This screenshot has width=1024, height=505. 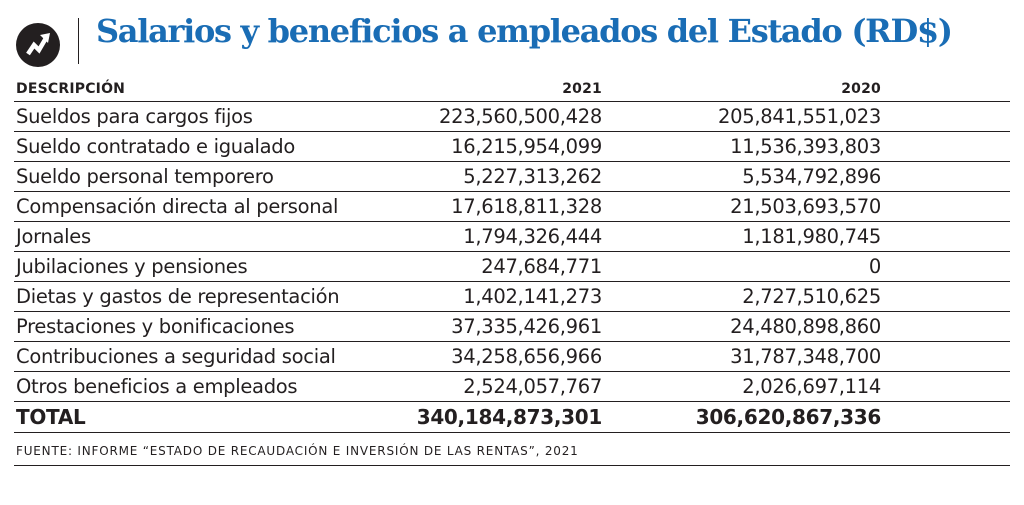 I want to click on row-label: Jubilaciones y pensiones, so click(x=189, y=266).